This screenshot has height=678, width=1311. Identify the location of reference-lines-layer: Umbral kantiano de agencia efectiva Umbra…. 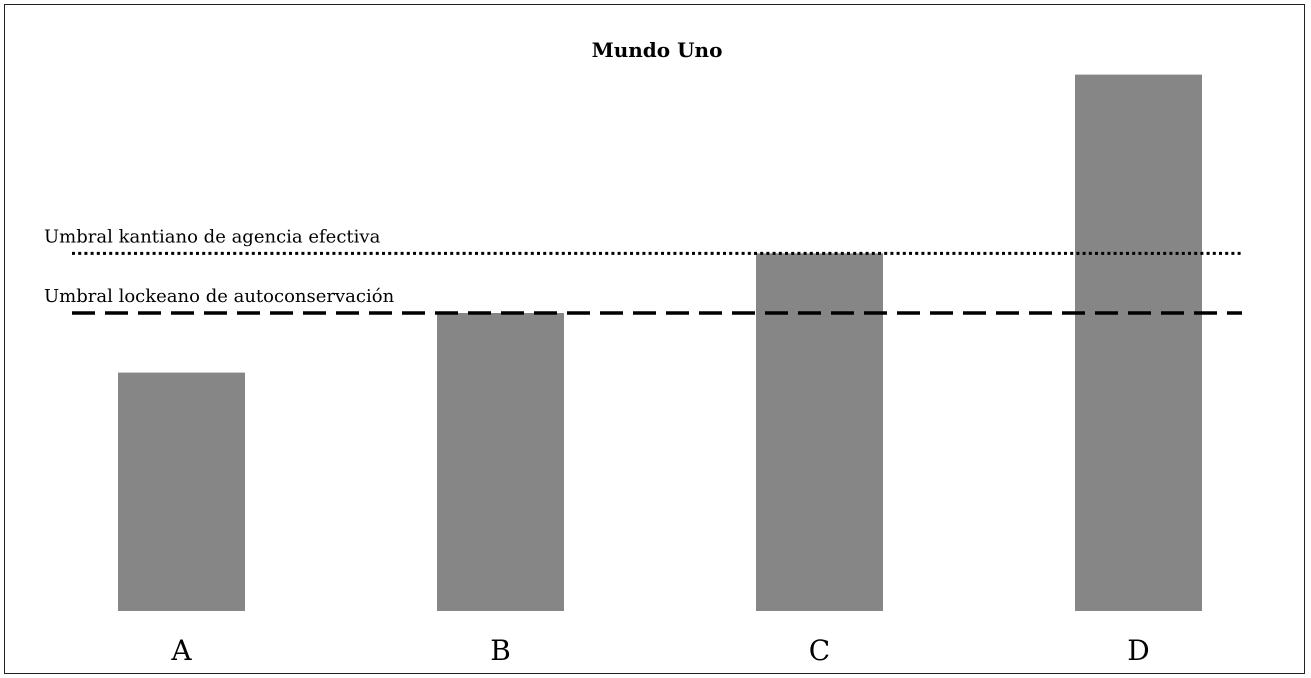
(643, 270).